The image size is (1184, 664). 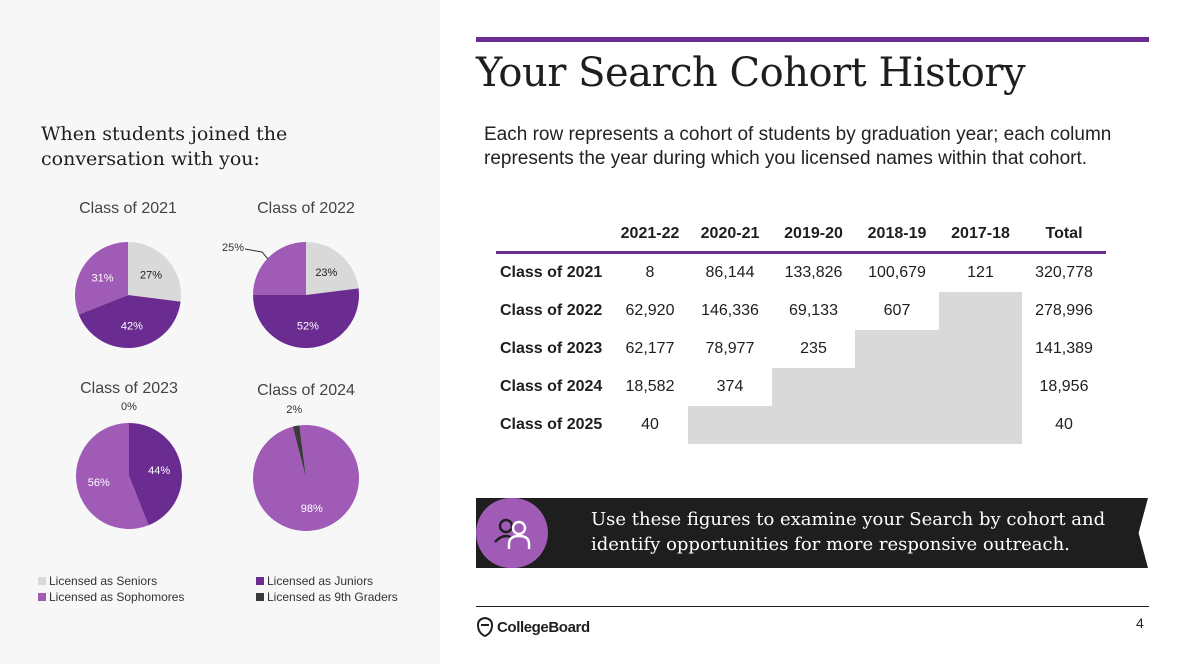 I want to click on table-cell: 86,144, so click(x=730, y=272).